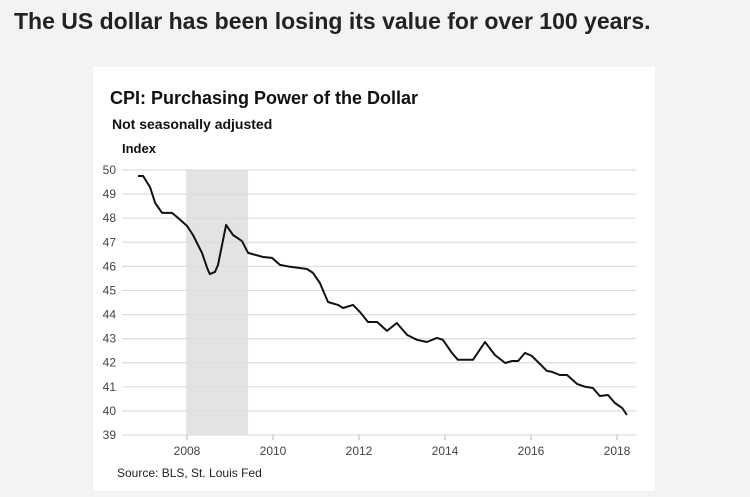 Image resolution: width=750 pixels, height=497 pixels. I want to click on chart-title: CPI: Purchasing Power of the Dollar, so click(264, 98).